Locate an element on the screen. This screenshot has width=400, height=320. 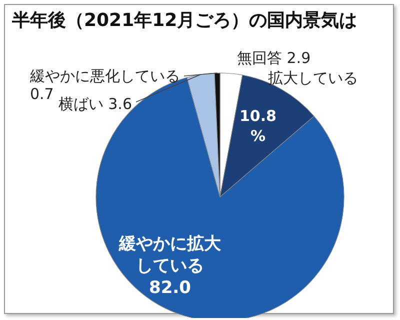
slice-label: 拡大している is located at coordinates (313, 78).